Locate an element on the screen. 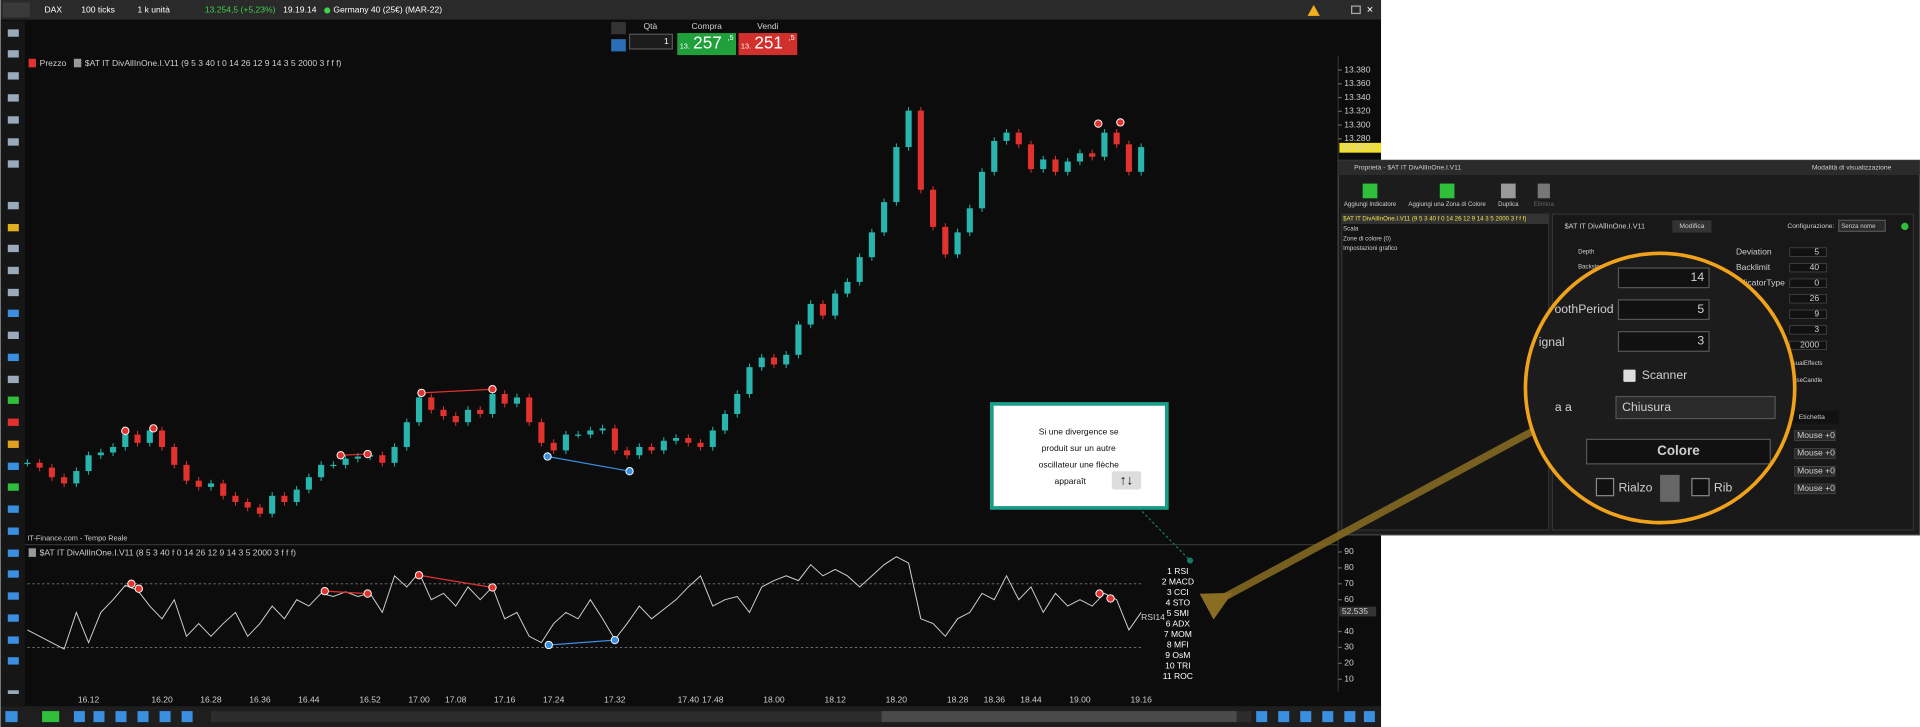 The width and height of the screenshot is (1920, 727). sell-suffix: ,5 is located at coordinates (792, 37).